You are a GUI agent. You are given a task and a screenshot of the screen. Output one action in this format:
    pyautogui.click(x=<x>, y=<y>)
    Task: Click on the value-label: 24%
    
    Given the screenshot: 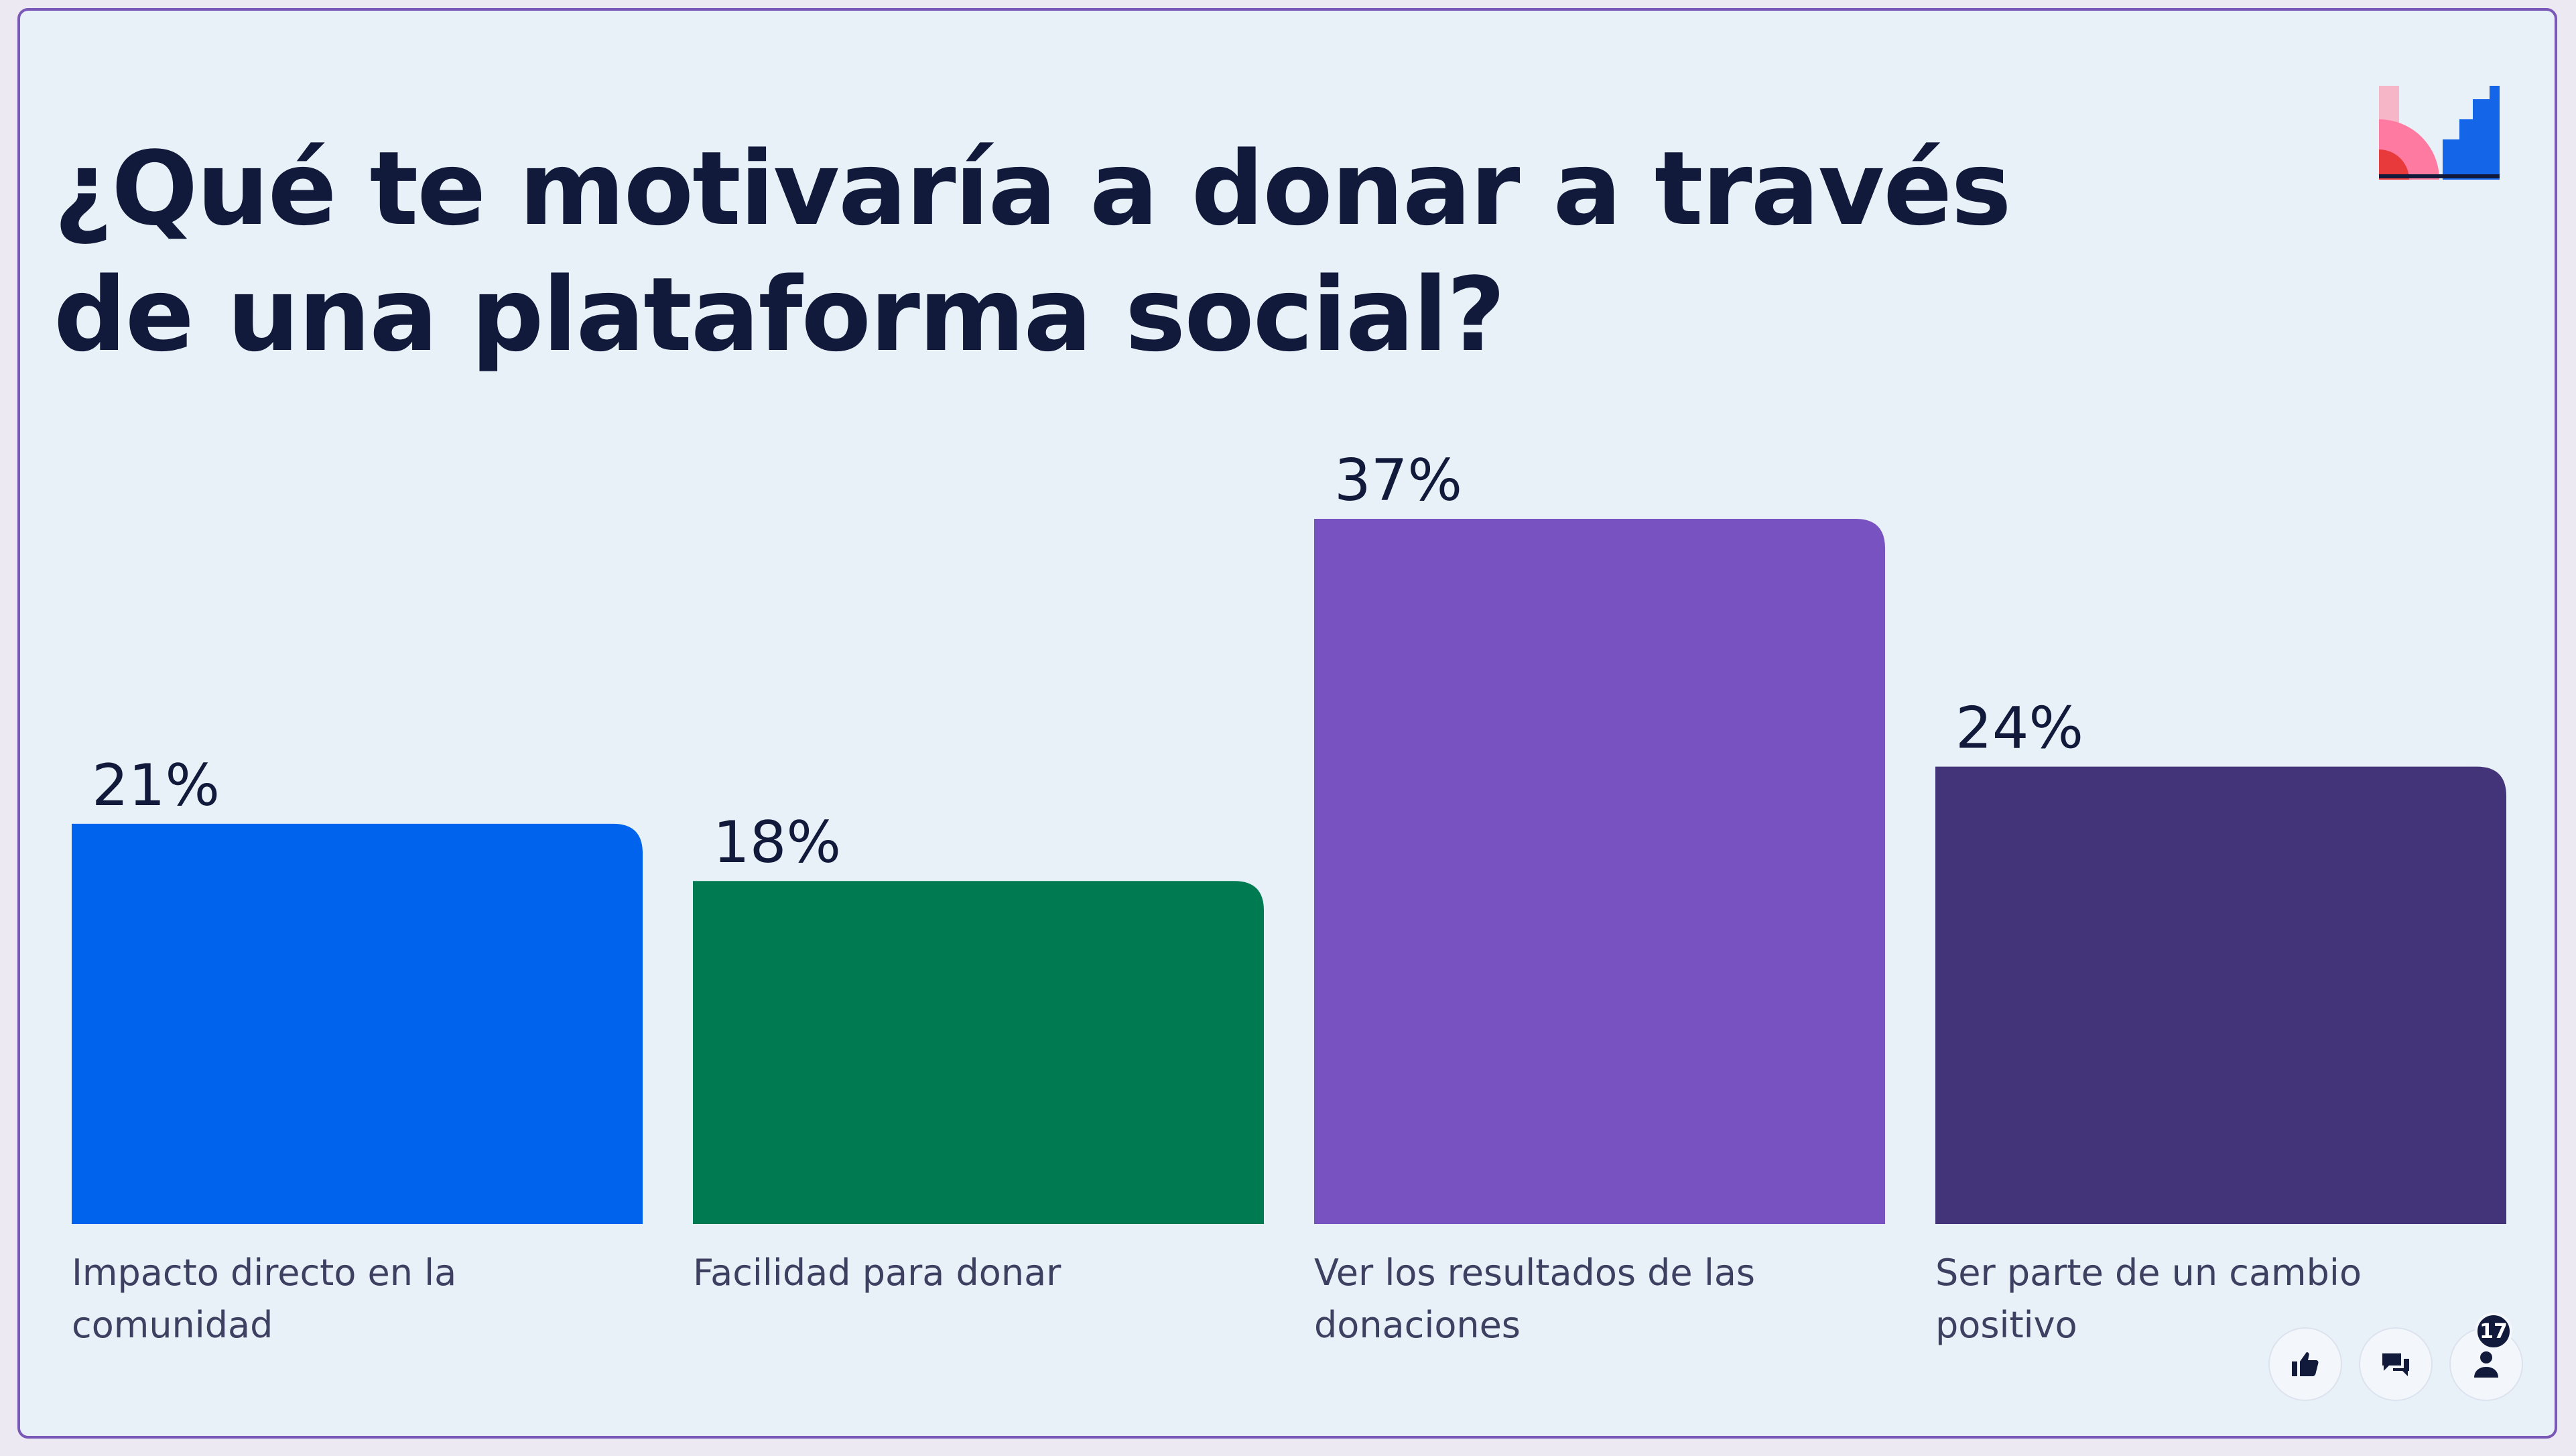 What is the action you would take?
    pyautogui.click(x=2019, y=728)
    